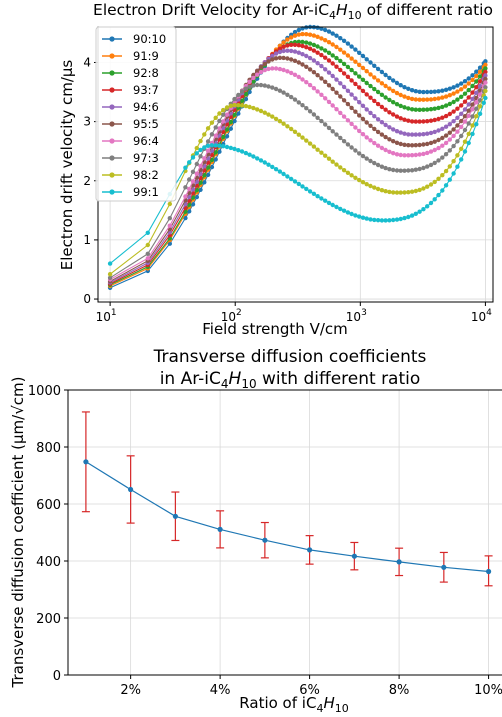  What do you see at coordinates (175, 516) in the screenshot?
I see `diffusion-point` at bounding box center [175, 516].